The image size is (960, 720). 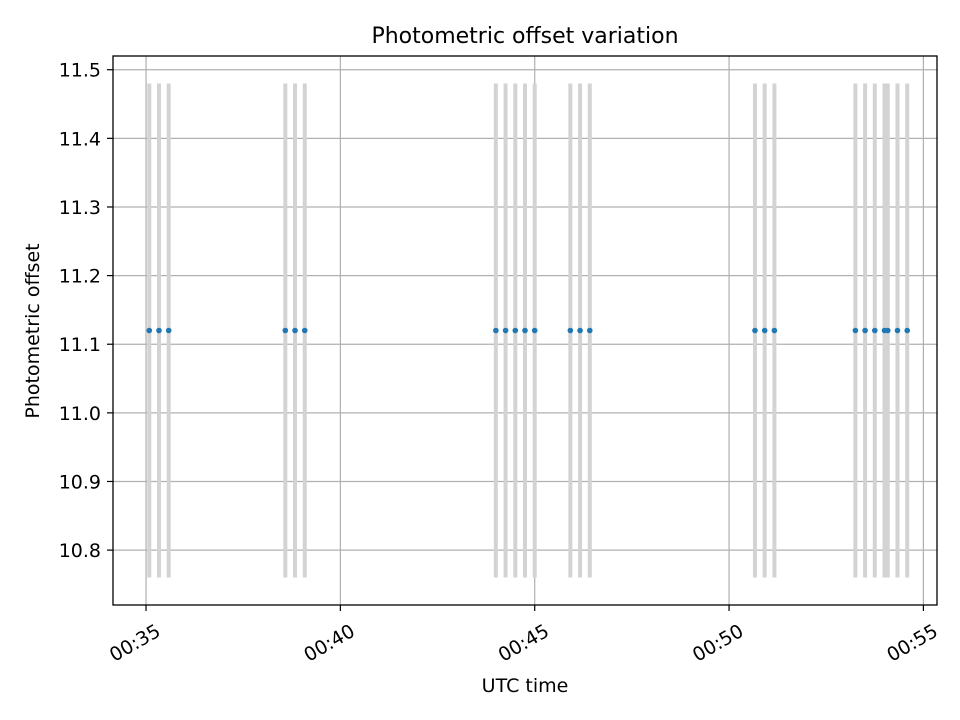 I want to click on chart-title: Photometric offset variation, so click(x=524, y=36).